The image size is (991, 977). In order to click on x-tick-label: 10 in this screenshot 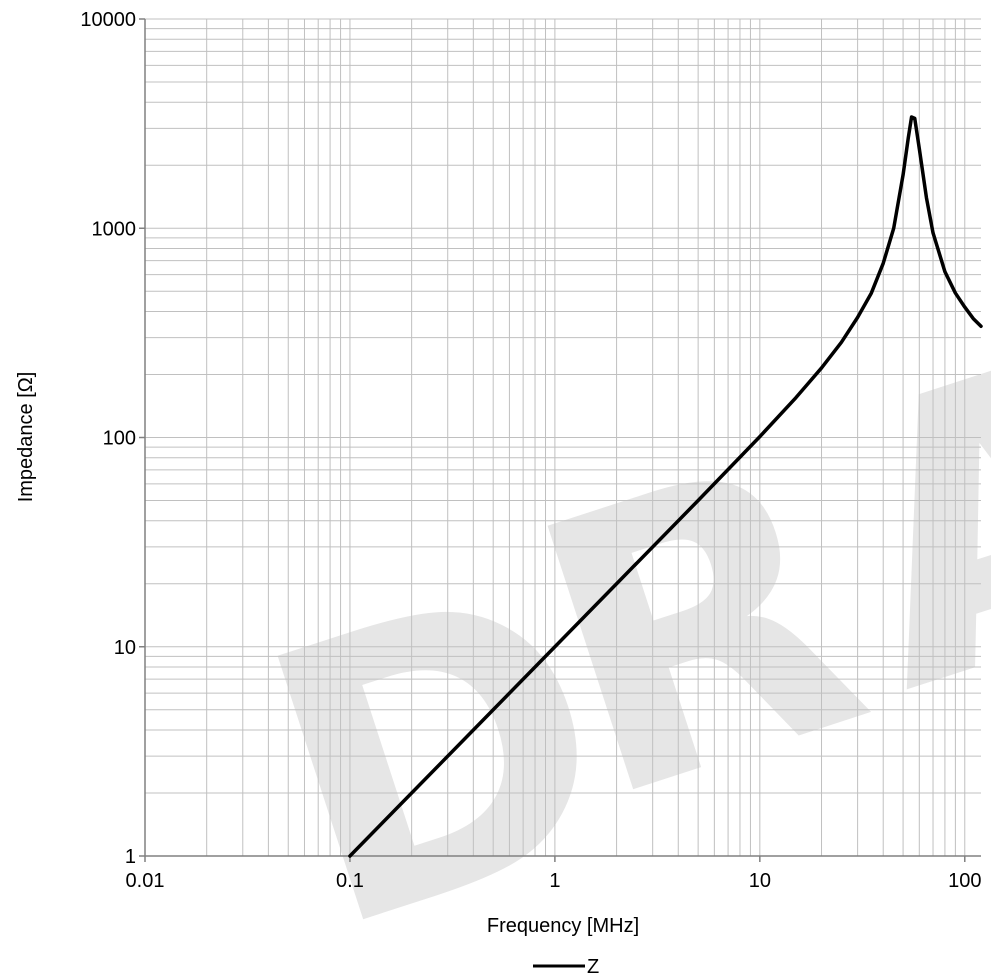, I will do `click(760, 881)`.